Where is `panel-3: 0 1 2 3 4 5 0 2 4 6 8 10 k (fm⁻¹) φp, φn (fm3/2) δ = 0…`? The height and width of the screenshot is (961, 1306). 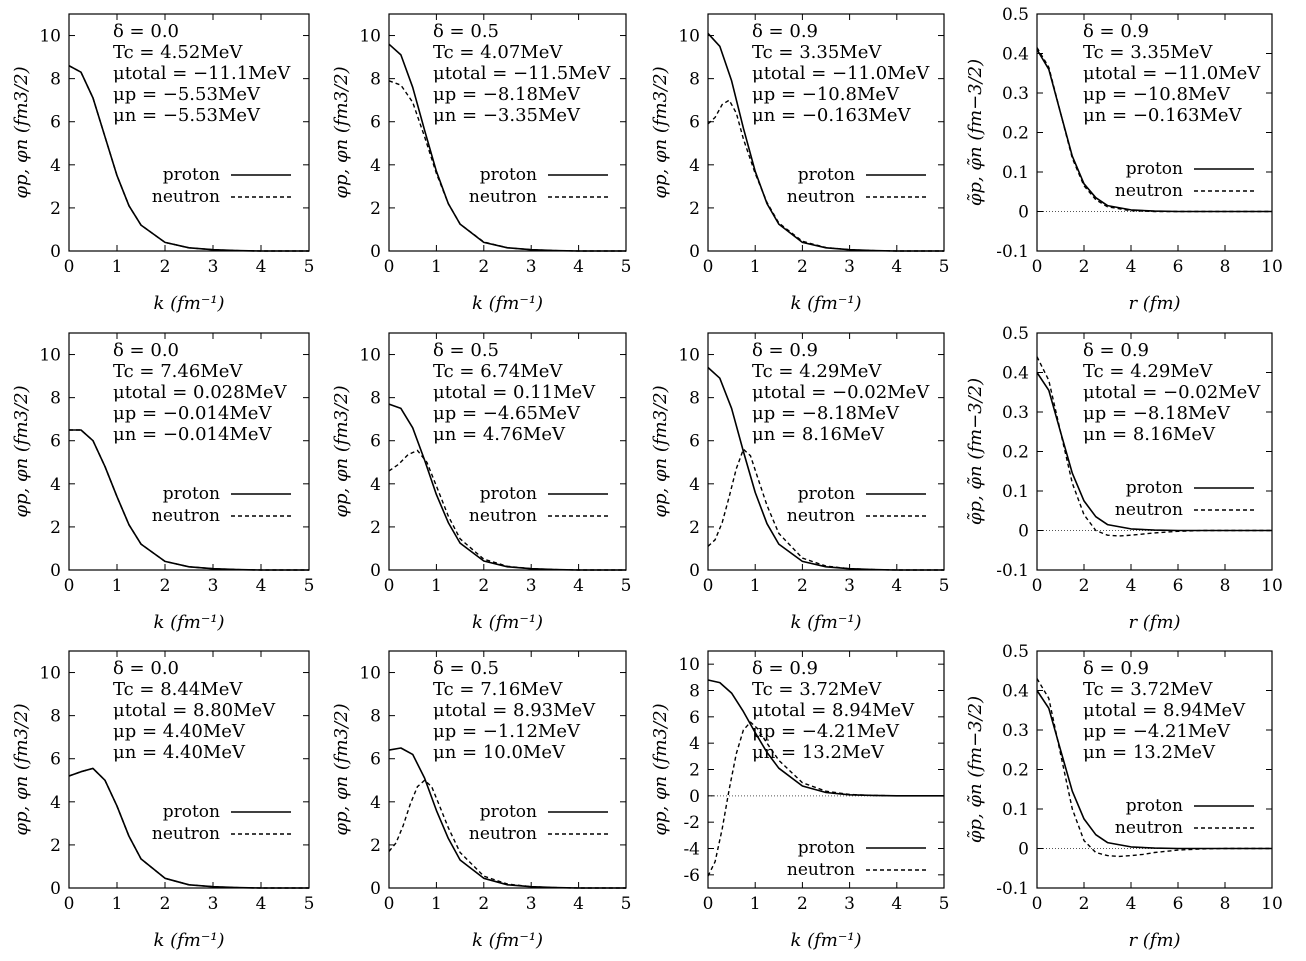 panel-3: 0 1 2 3 4 5 0 2 4 6 8 10 k (fm⁻¹) φp, φn (fm3/2) δ = 0… is located at coordinates (800, 163).